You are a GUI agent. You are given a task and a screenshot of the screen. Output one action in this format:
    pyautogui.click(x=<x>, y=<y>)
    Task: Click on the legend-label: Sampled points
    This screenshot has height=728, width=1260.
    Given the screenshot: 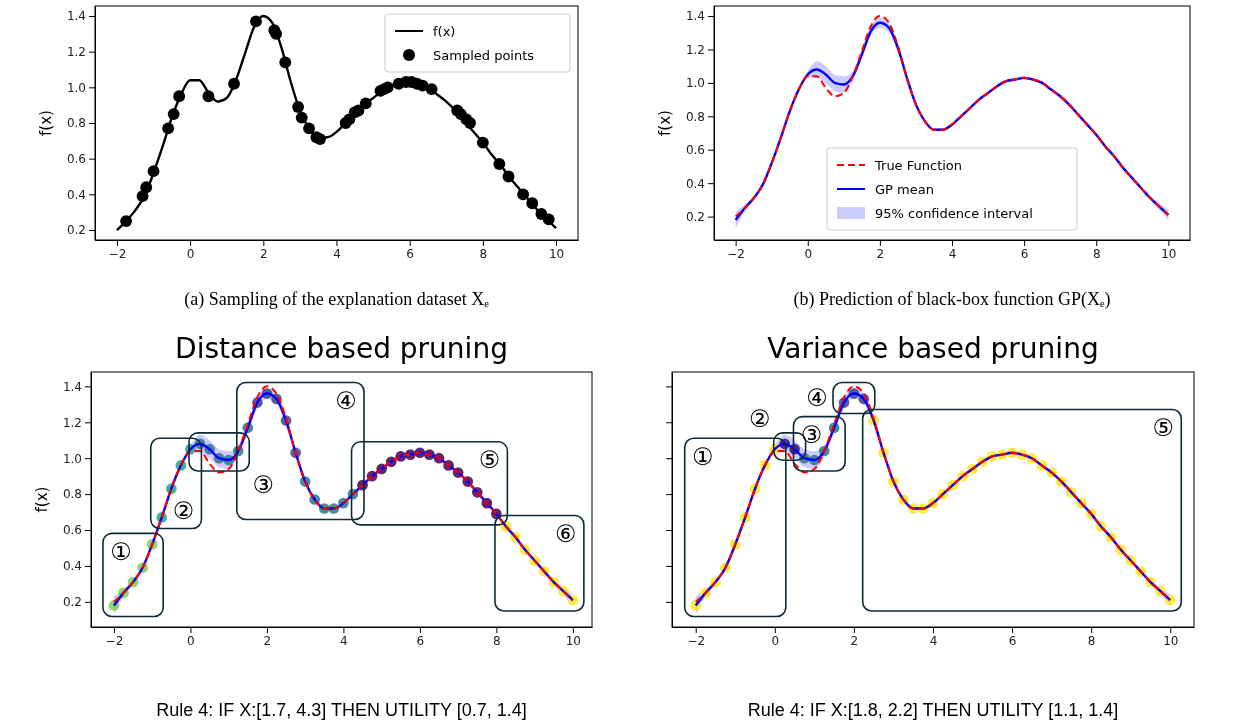 What is the action you would take?
    pyautogui.click(x=484, y=55)
    